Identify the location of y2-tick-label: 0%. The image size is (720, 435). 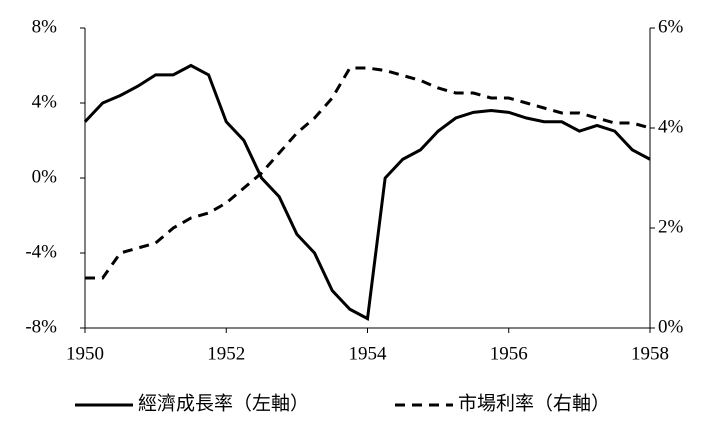
(671, 326).